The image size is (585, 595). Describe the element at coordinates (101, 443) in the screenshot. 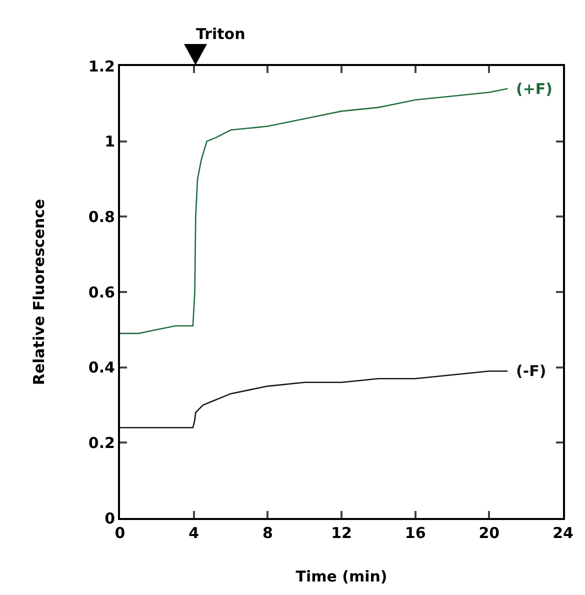

I see `y-tick-label: 0.2` at that location.